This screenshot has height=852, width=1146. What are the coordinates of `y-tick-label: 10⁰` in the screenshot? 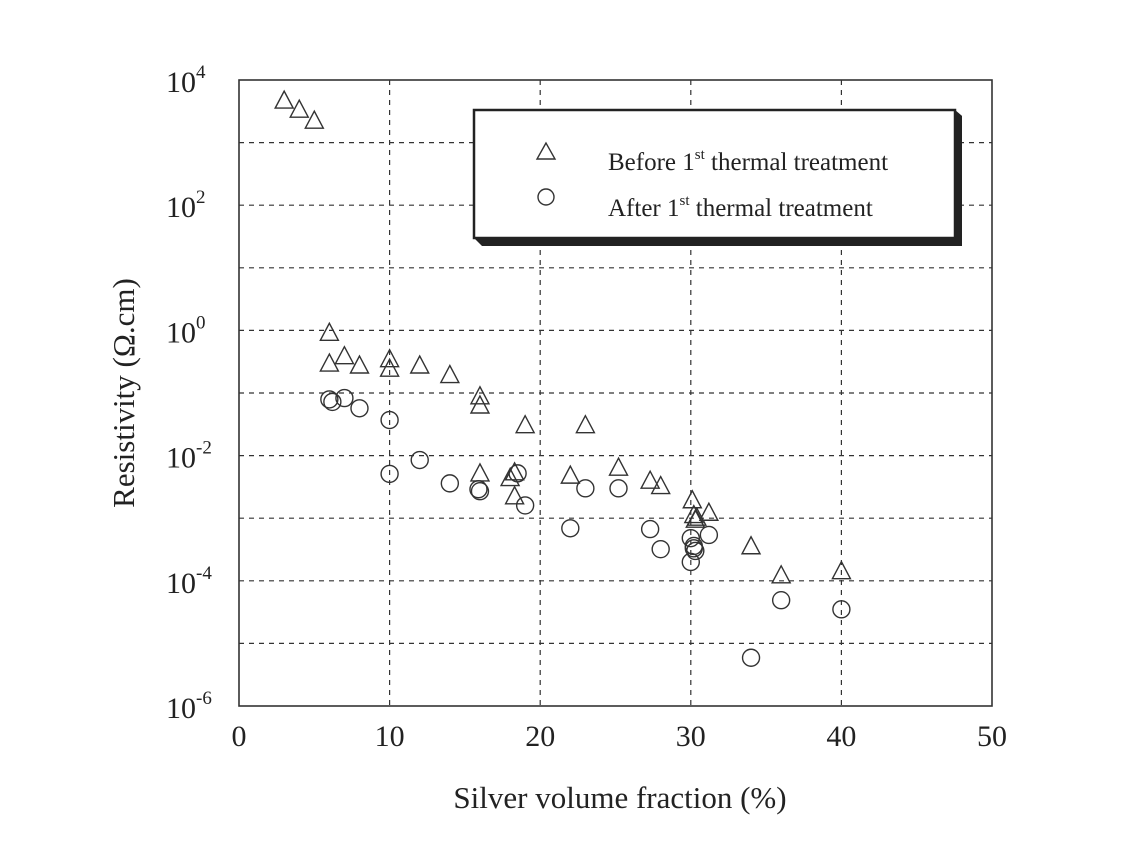 It's located at (186, 330).